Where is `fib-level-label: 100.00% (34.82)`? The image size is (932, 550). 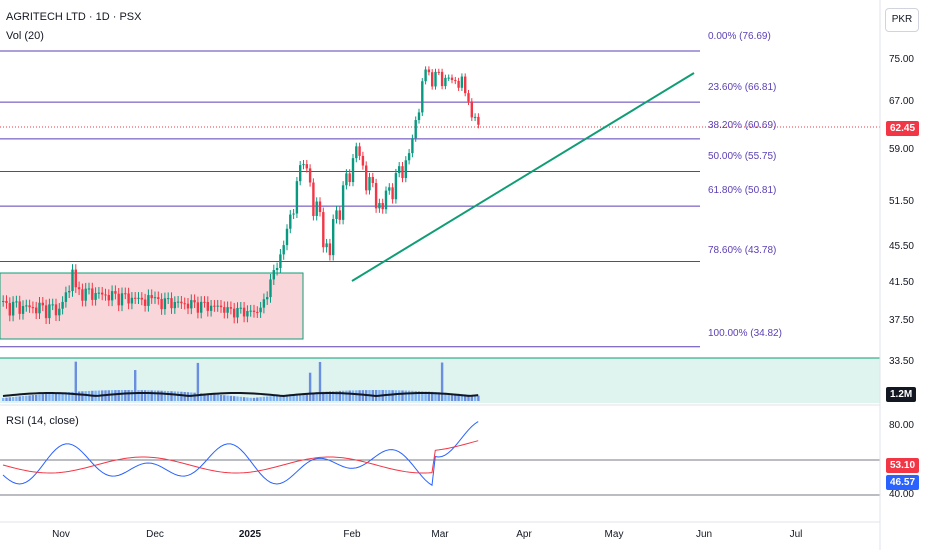
fib-level-label: 100.00% (34.82) is located at coordinates (745, 333).